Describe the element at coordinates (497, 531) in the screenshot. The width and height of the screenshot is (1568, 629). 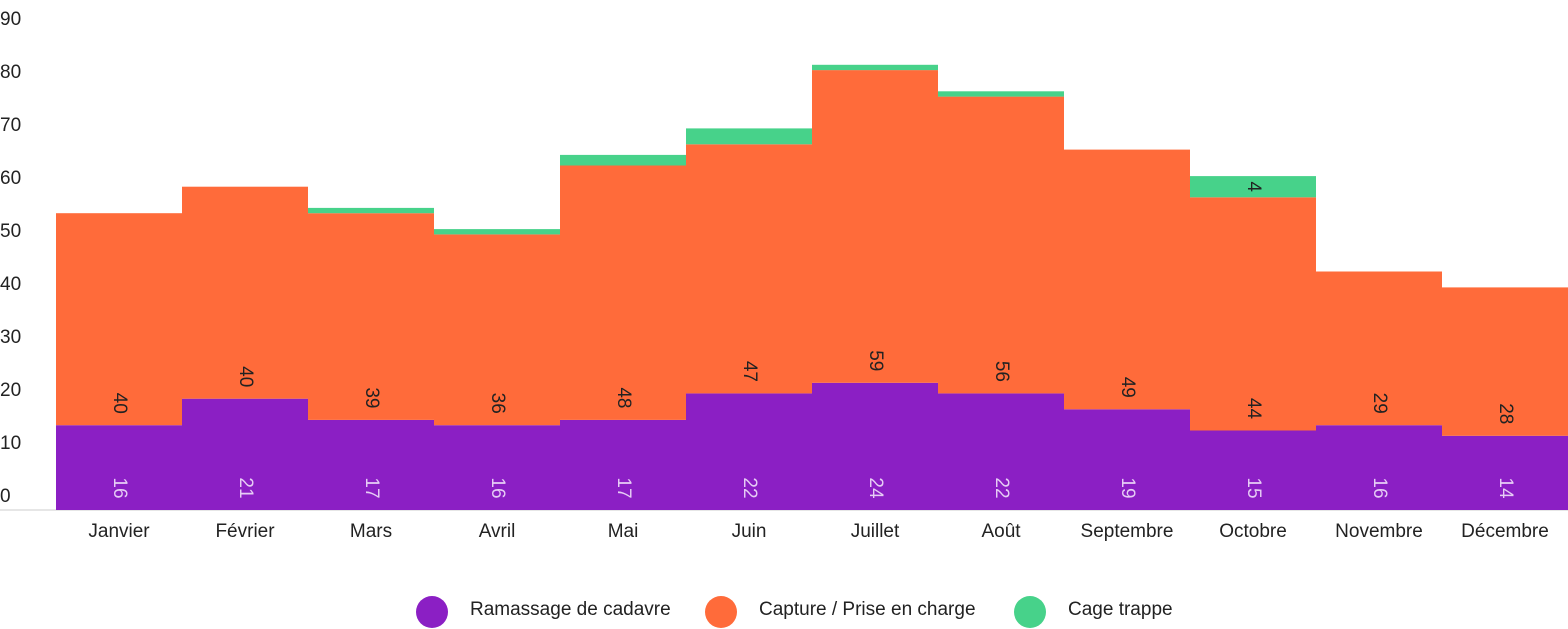
I see `x-tick-label: Avril` at that location.